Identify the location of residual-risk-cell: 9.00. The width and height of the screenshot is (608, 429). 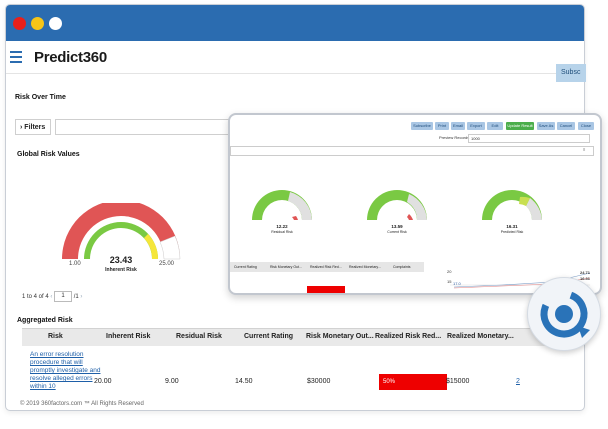
(172, 381).